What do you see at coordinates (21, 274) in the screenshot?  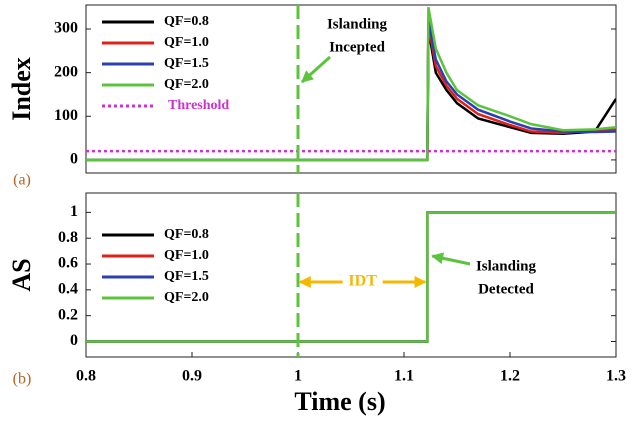 I see `y-axis-label: AS` at bounding box center [21, 274].